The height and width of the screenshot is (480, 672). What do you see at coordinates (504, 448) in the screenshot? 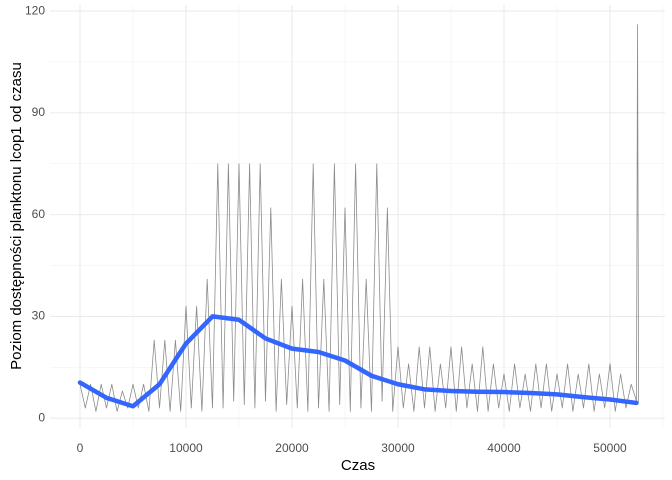
I see `x-tick-label: 40000` at bounding box center [504, 448].